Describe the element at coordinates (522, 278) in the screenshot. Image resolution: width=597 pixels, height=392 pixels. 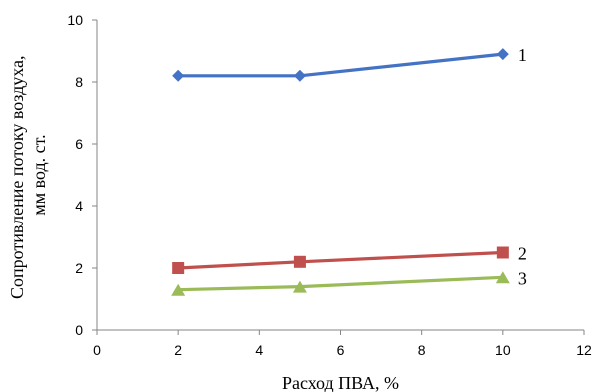
I see `series-label-3: 3` at that location.